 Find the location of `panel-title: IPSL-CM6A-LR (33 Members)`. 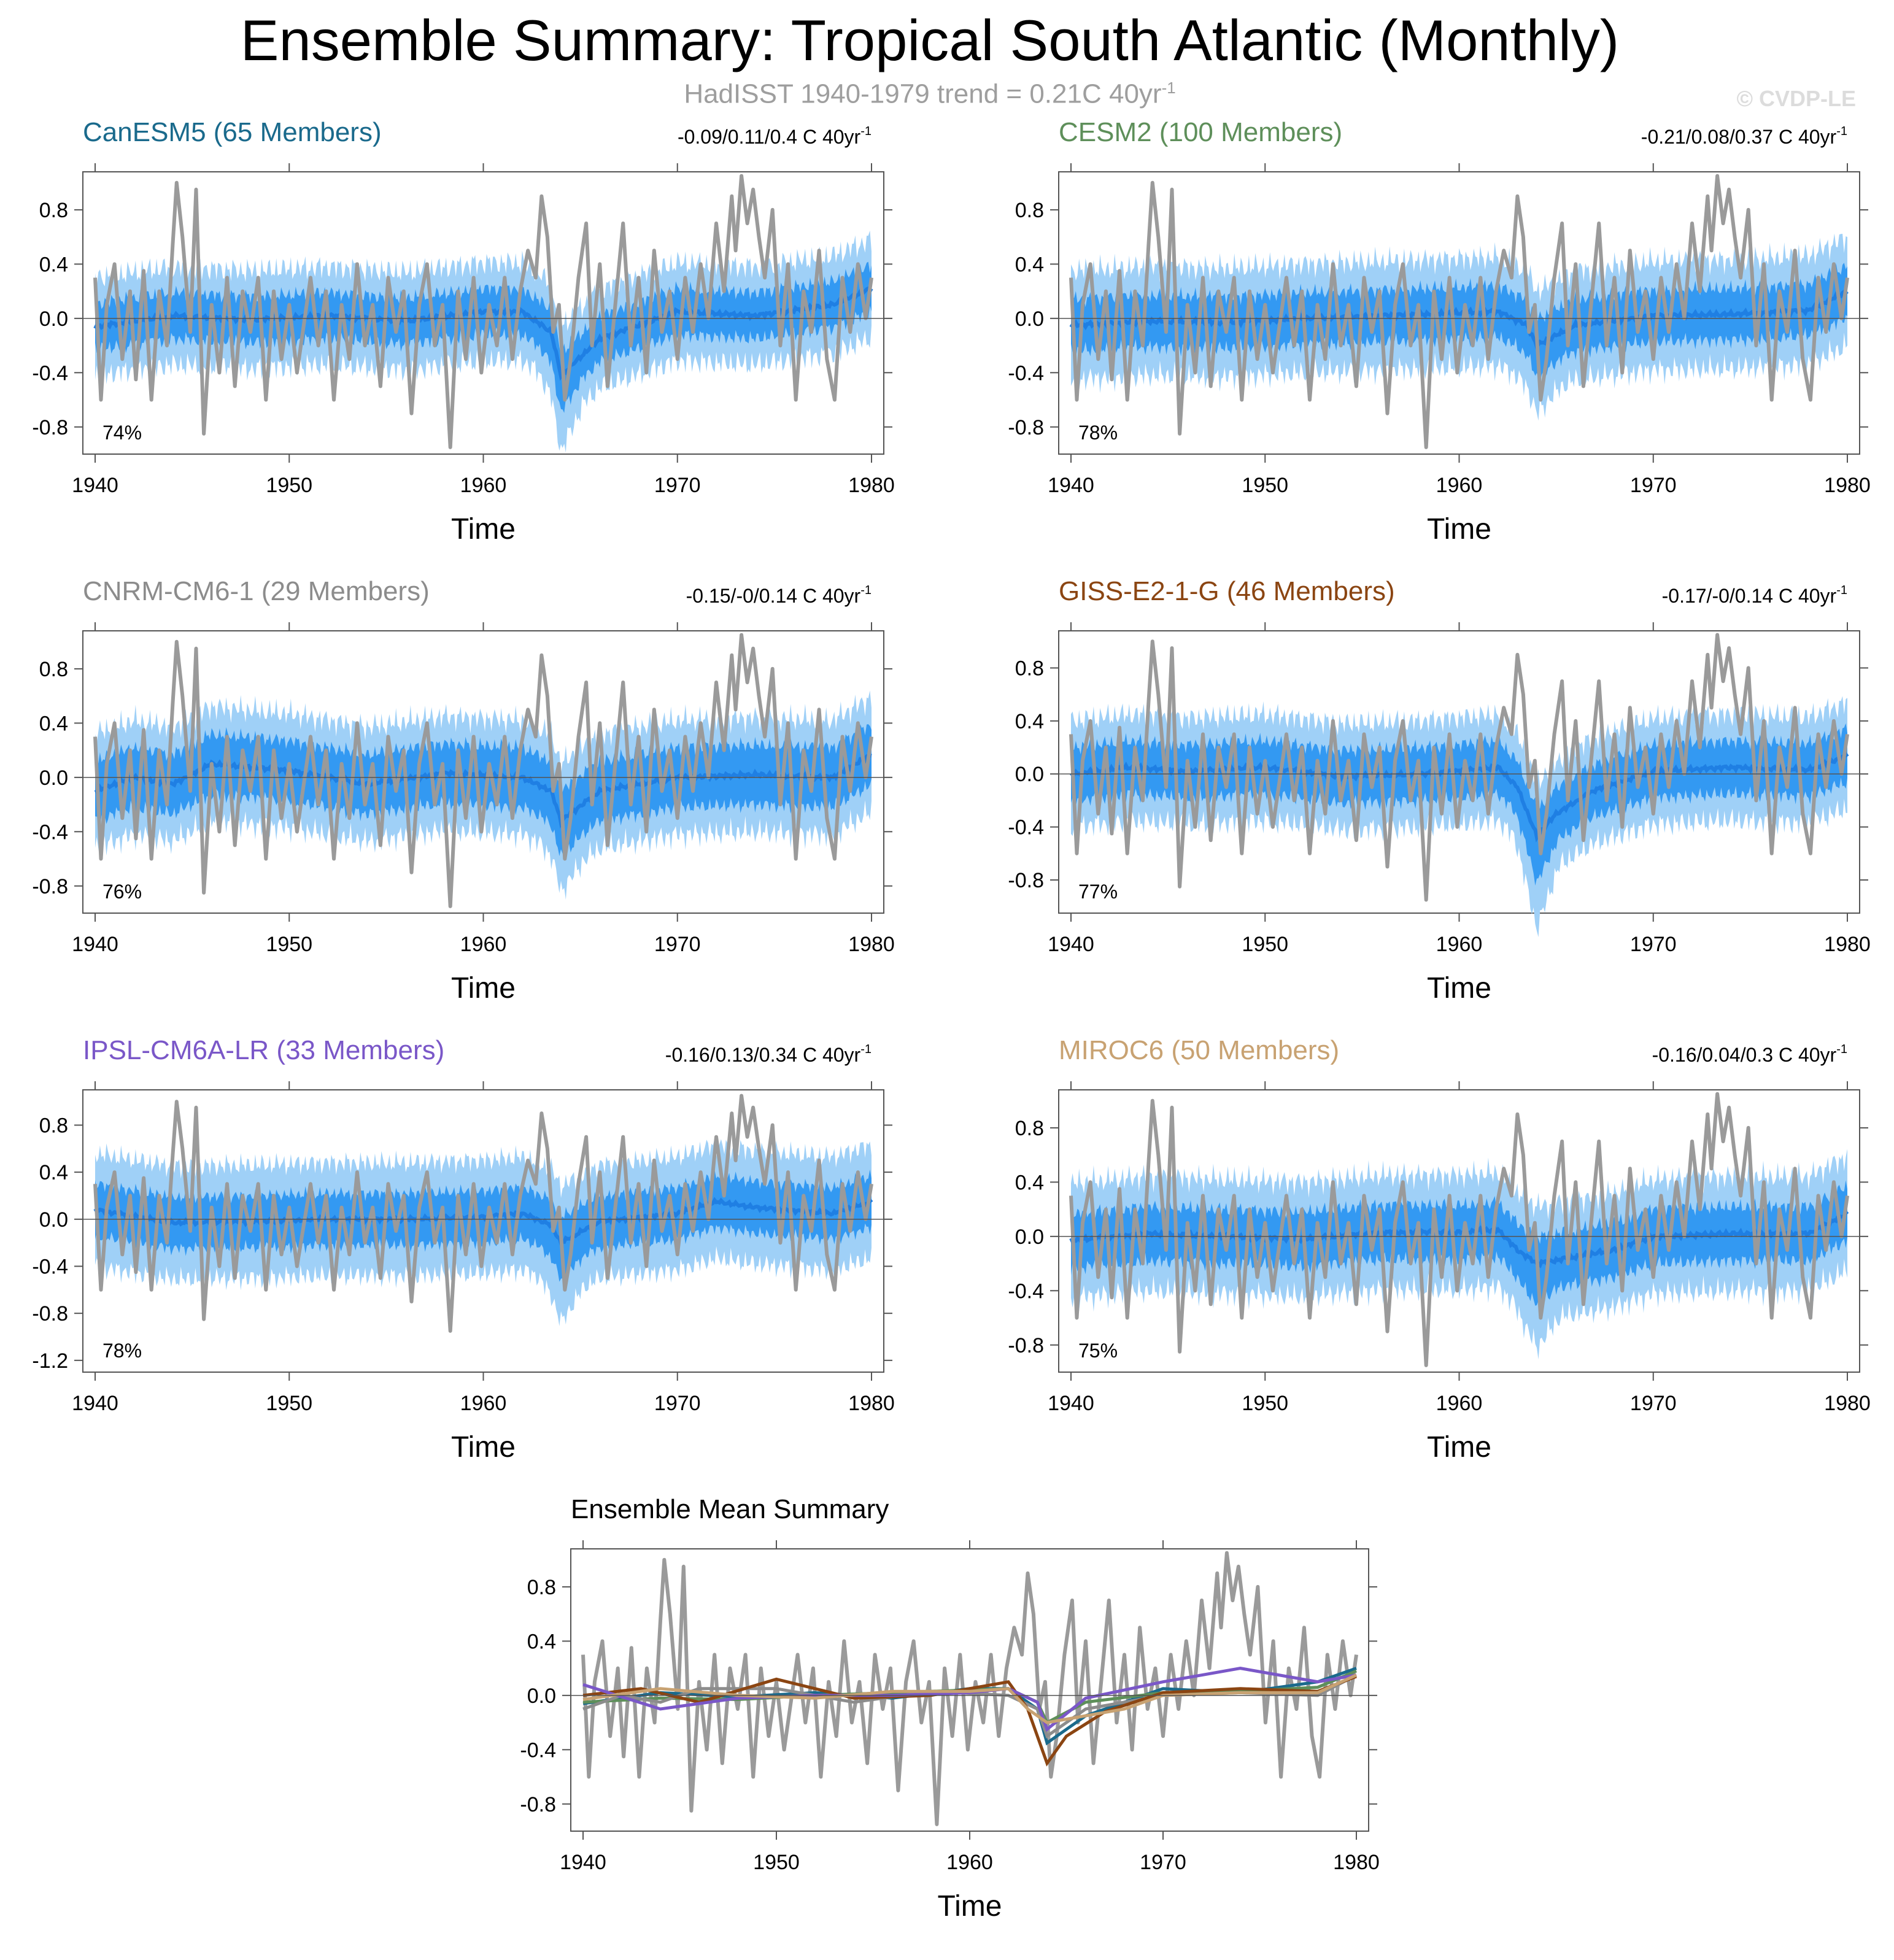

panel-title: IPSL-CM6A-LR (33 Members) is located at coordinates (263, 1050).